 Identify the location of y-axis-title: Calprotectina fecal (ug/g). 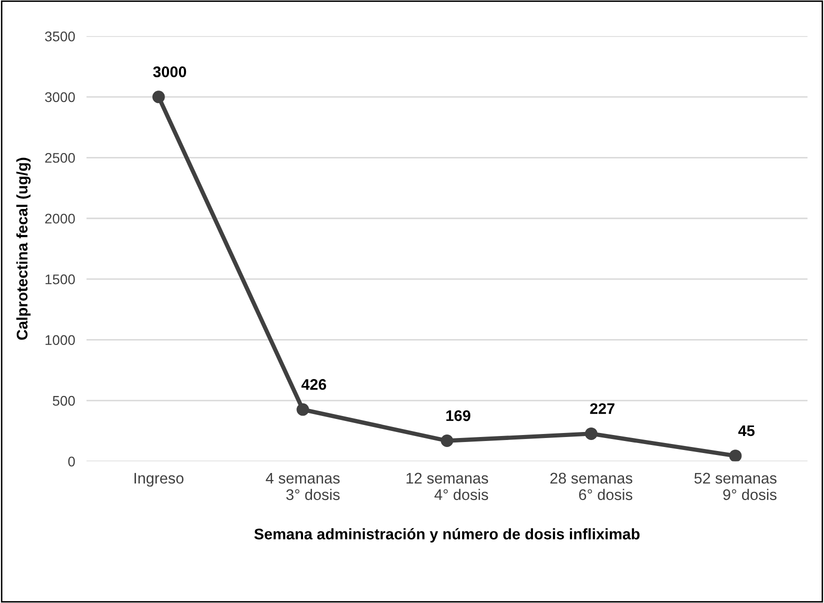
(23, 249).